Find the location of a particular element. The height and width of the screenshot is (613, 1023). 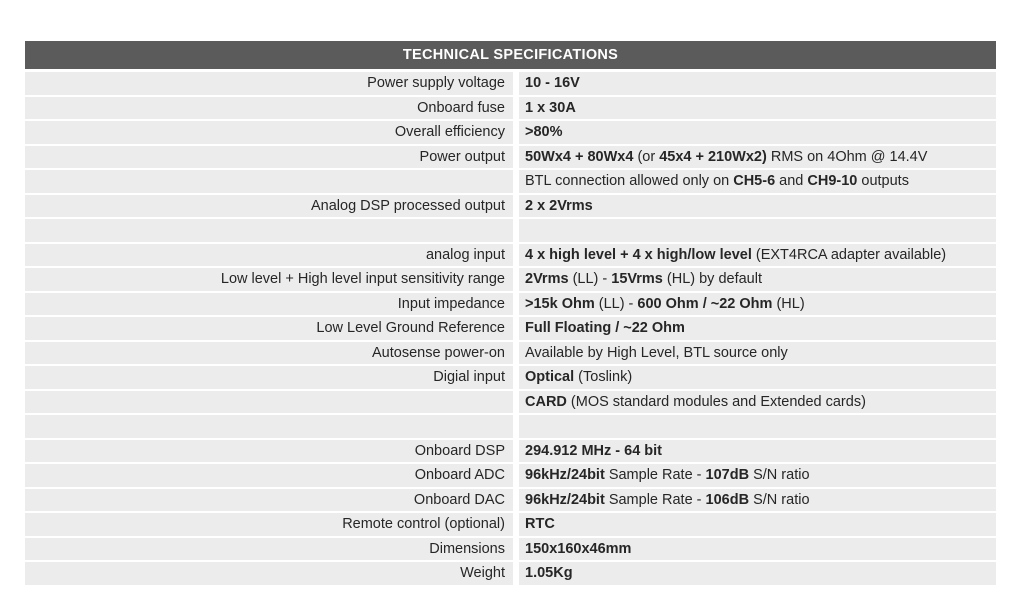

spec-value-text: RMS on 4Ohm @ 14.4V is located at coordinates (847, 156).